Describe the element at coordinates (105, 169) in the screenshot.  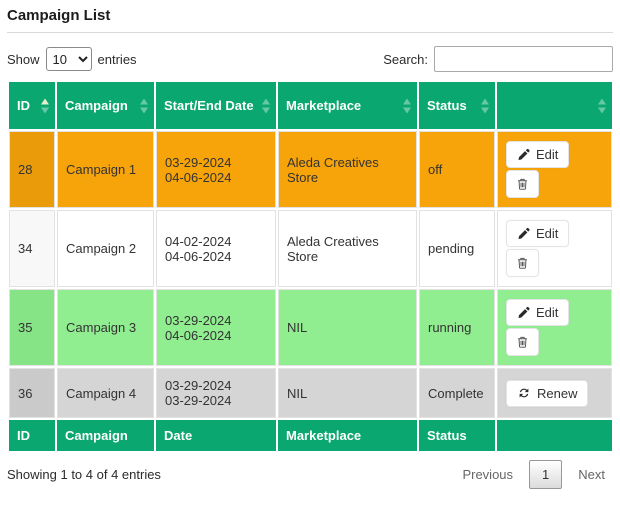
I see `cell-campaign: Campaign 1` at that location.